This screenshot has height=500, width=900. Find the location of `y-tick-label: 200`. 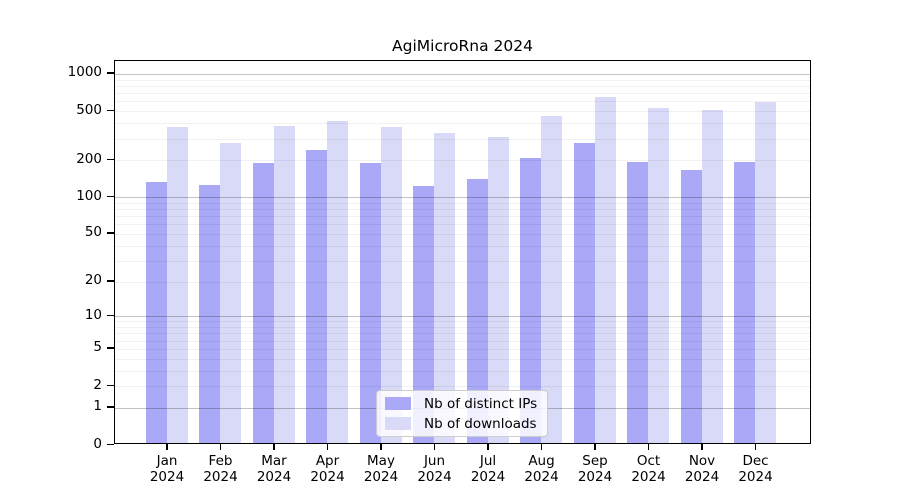

y-tick-label: 200 is located at coordinates (89, 158).